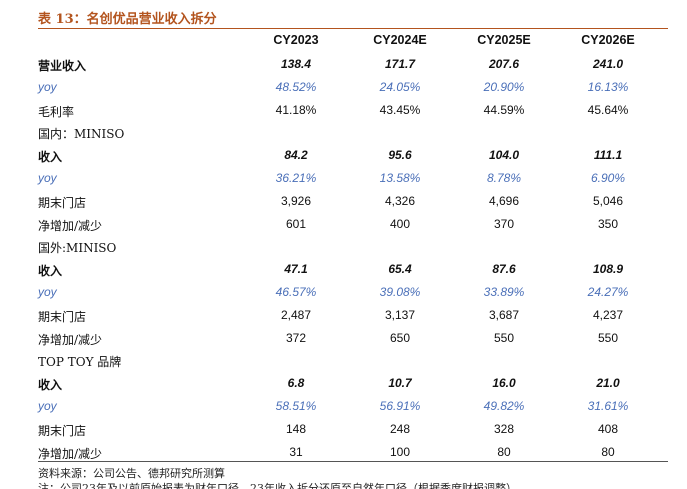  Describe the element at coordinates (296, 383) in the screenshot. I see `table-cell: 6.8` at that location.